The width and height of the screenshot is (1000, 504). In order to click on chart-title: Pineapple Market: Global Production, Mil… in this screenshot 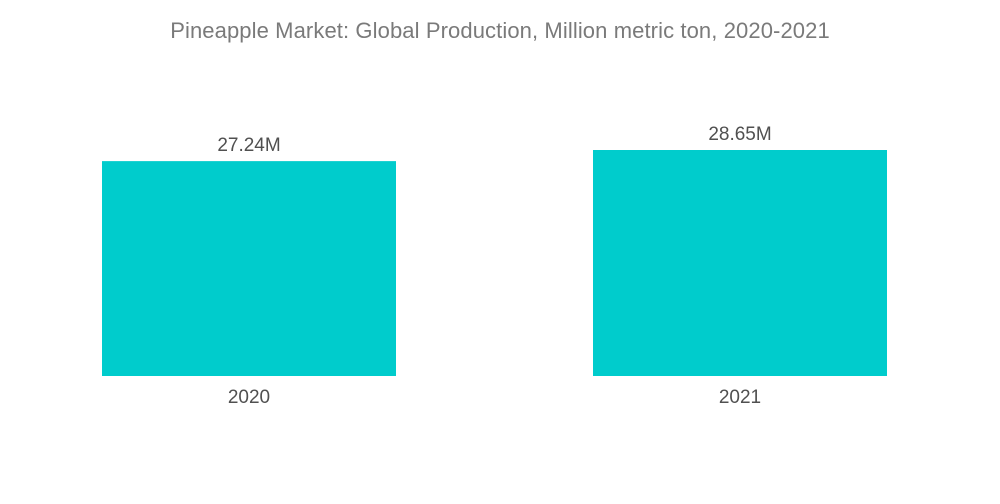, I will do `click(500, 30)`.